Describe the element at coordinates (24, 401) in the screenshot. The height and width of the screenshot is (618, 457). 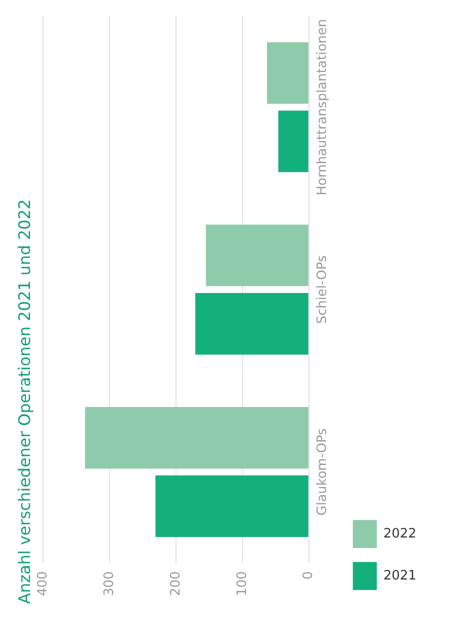
I see `text: Anzahl verschiedener Operationen 2021 und 2022` at that location.